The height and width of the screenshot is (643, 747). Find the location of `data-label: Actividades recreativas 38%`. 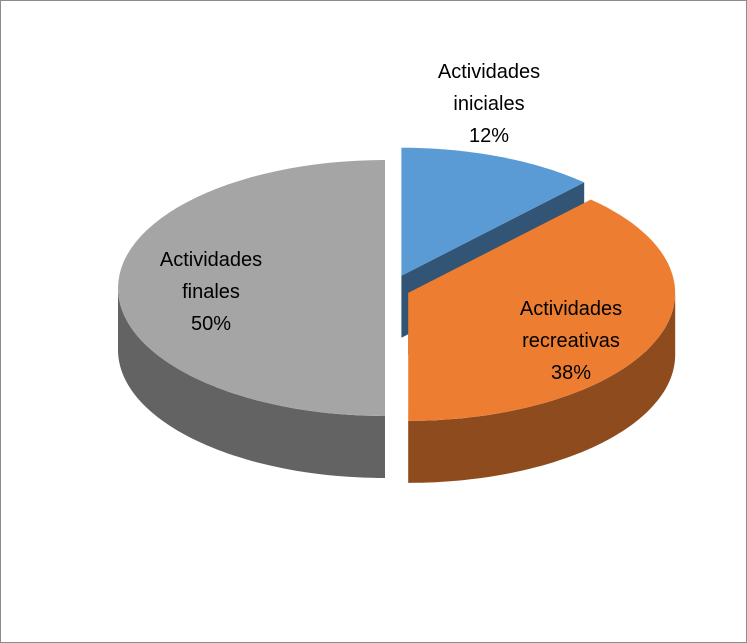

data-label: Actividades recreativas 38% is located at coordinates (571, 341).